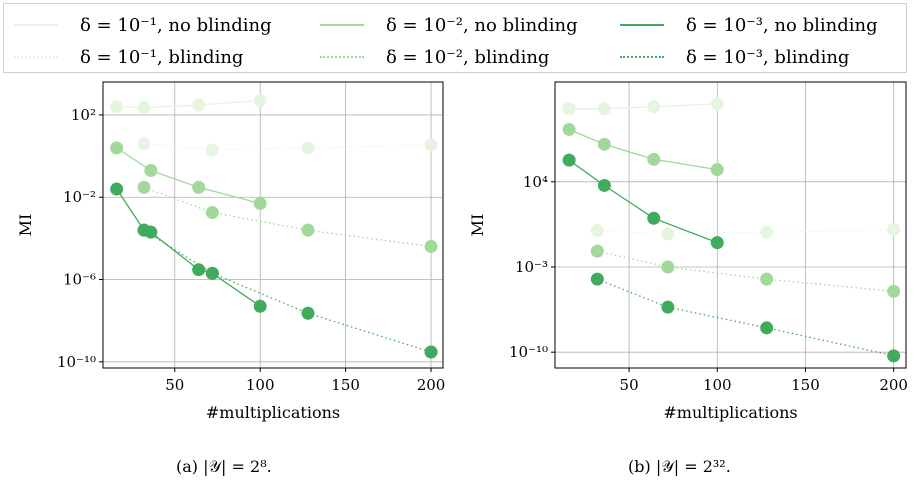 This screenshot has width=913, height=496. What do you see at coordinates (535, 182) in the screenshot?
I see `y-tick-label: 10⁴` at bounding box center [535, 182].